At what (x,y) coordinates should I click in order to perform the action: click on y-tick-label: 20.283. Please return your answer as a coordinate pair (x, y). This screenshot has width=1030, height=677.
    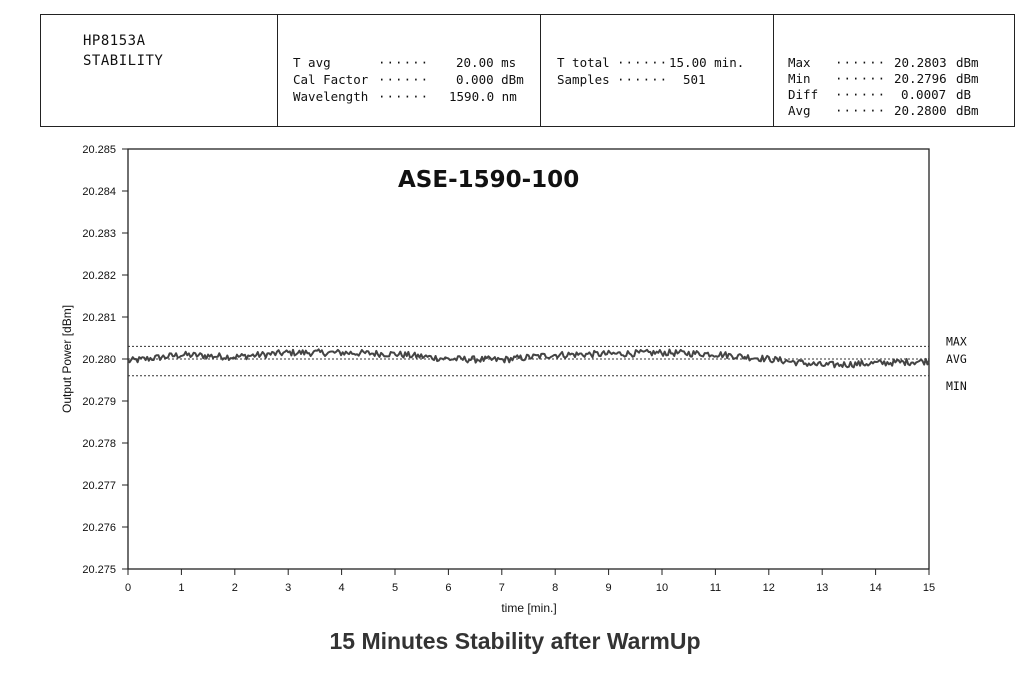
    Looking at the image, I should click on (99, 234).